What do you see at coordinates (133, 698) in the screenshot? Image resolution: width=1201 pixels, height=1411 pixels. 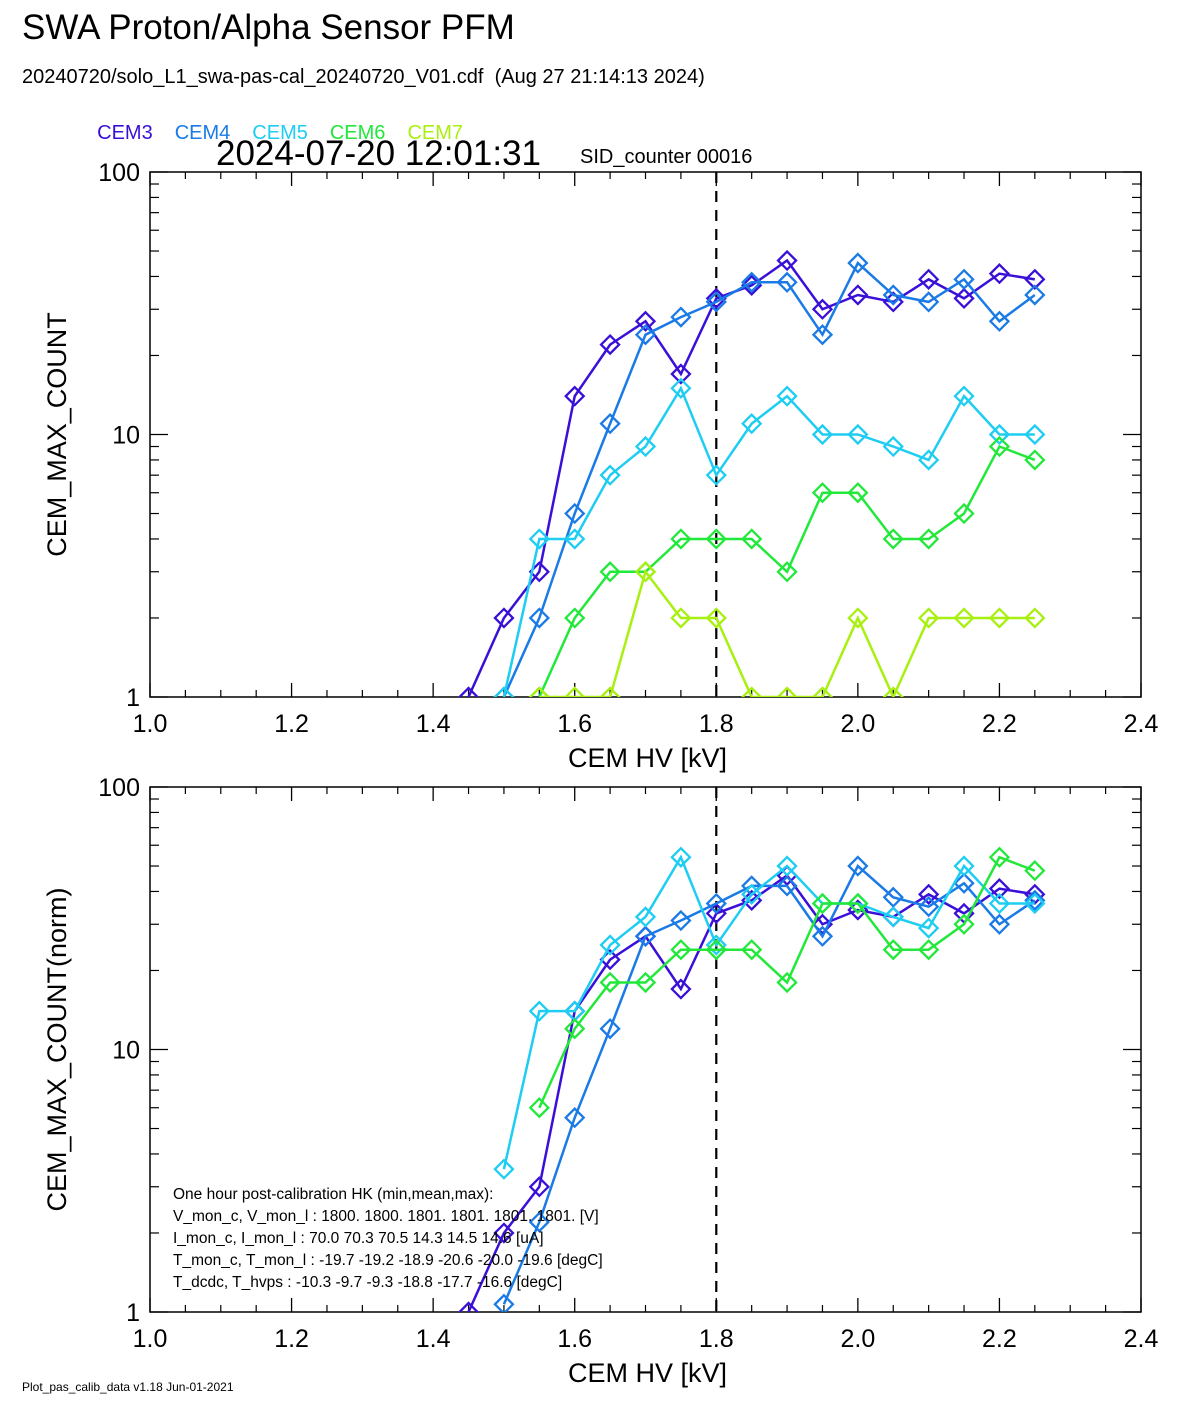 I see `panel1-y-tick-label: 1` at bounding box center [133, 698].